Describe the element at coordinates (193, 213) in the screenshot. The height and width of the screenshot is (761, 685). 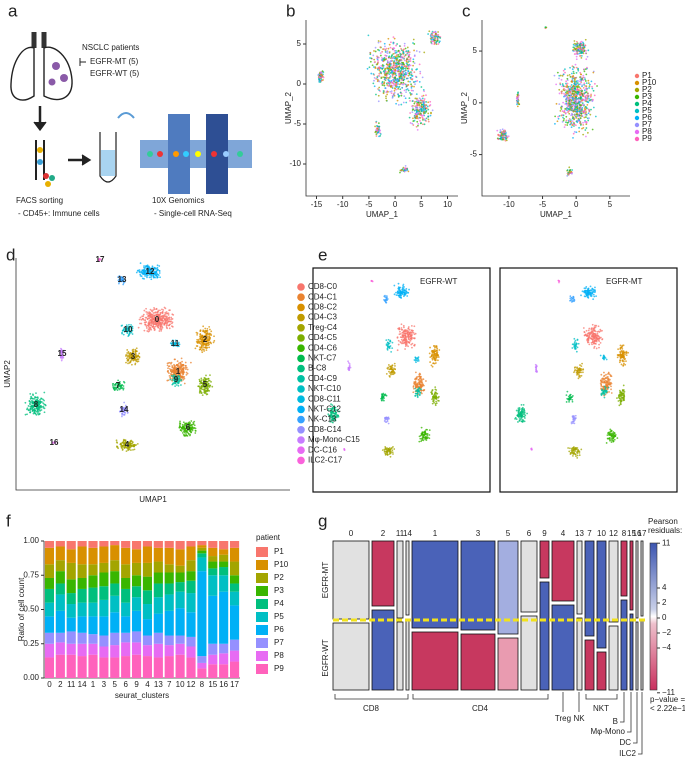
I see `method-note: - Single-cell RNA-Seq` at that location.